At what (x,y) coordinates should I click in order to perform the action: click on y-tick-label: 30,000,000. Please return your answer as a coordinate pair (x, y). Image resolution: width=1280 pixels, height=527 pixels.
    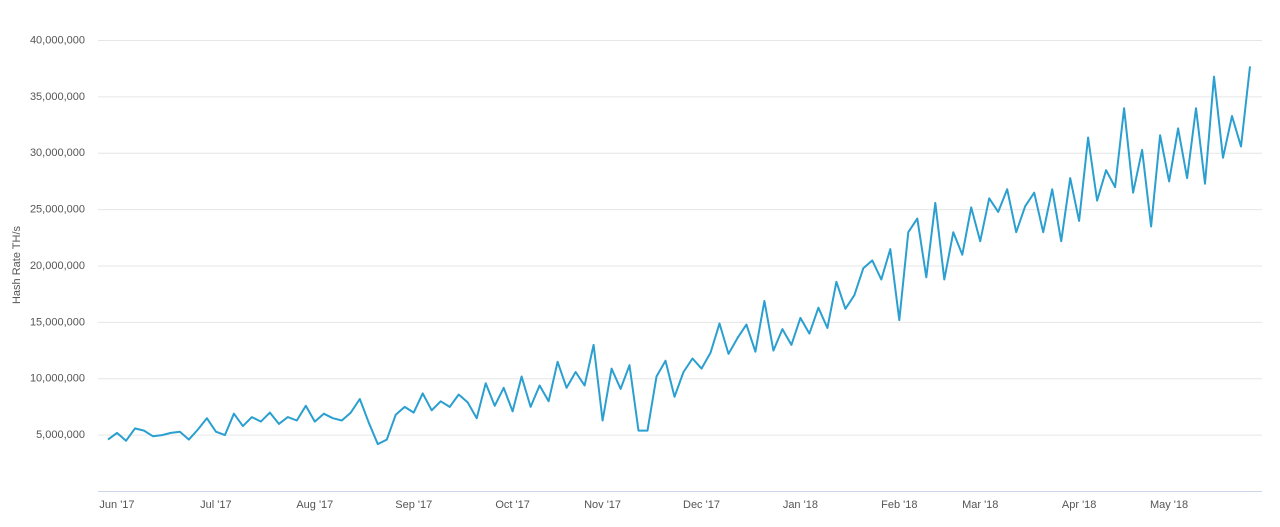
    Looking at the image, I should click on (57, 153).